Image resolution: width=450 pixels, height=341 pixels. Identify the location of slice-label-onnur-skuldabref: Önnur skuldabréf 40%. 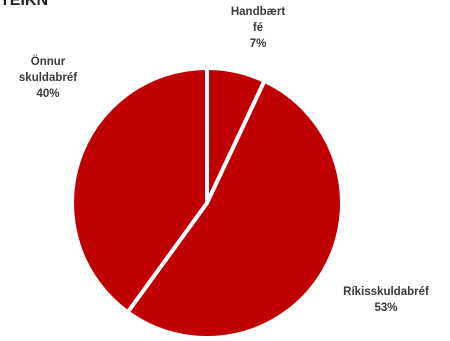
(48, 78).